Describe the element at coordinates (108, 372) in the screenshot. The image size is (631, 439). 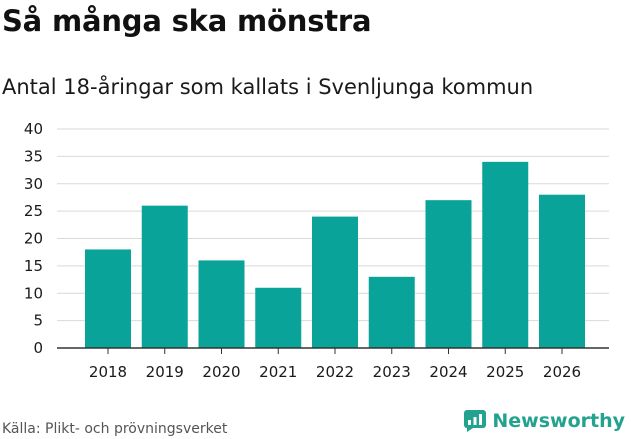
I see `x-tick-label: 2018` at that location.